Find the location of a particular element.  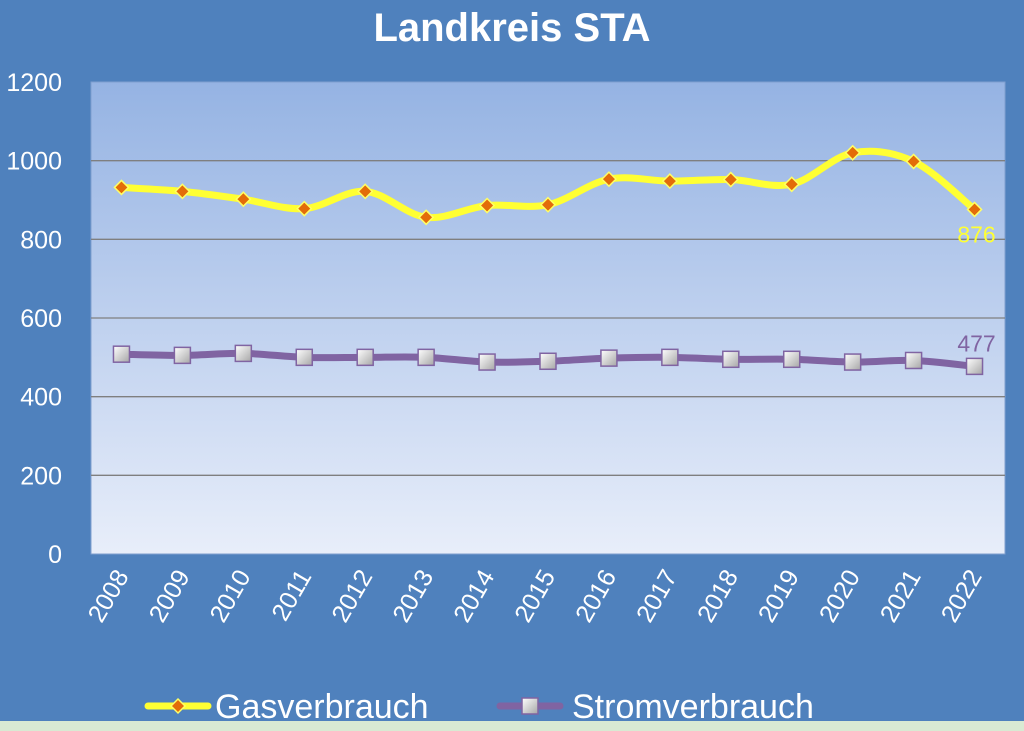

y-tick-label: 400 is located at coordinates (41, 398).